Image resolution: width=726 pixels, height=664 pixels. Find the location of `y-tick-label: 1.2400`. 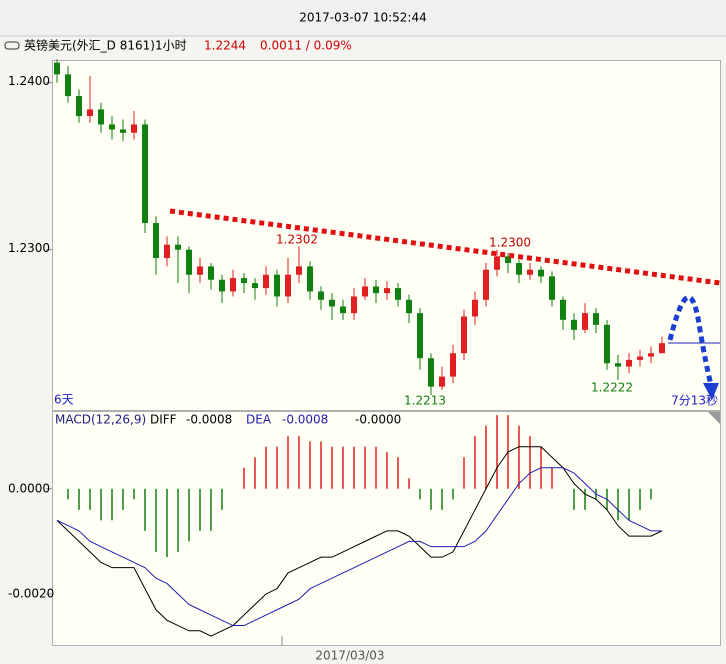

y-tick-label: 1.2400 is located at coordinates (29, 81).